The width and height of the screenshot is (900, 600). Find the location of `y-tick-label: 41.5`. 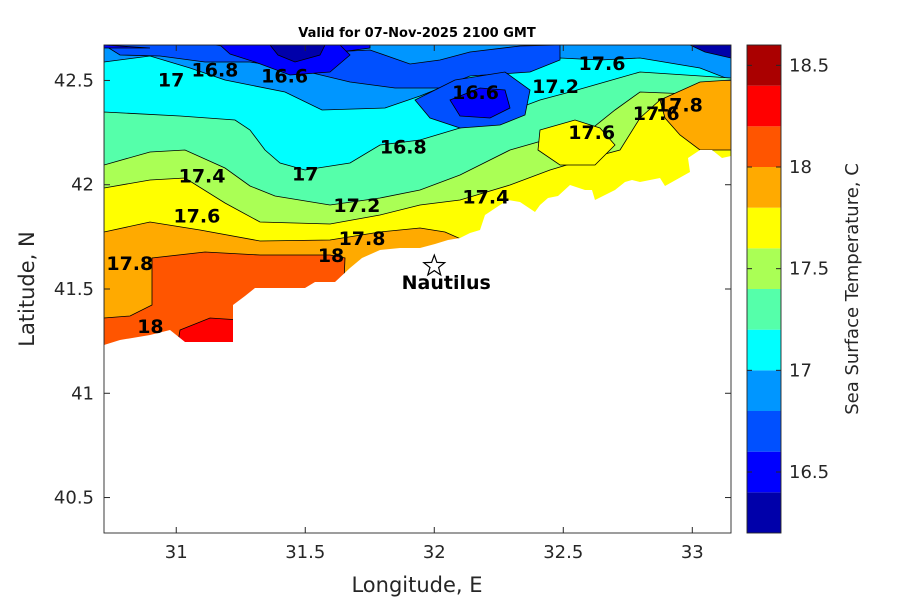

y-tick-label: 41.5 is located at coordinates (74, 289).